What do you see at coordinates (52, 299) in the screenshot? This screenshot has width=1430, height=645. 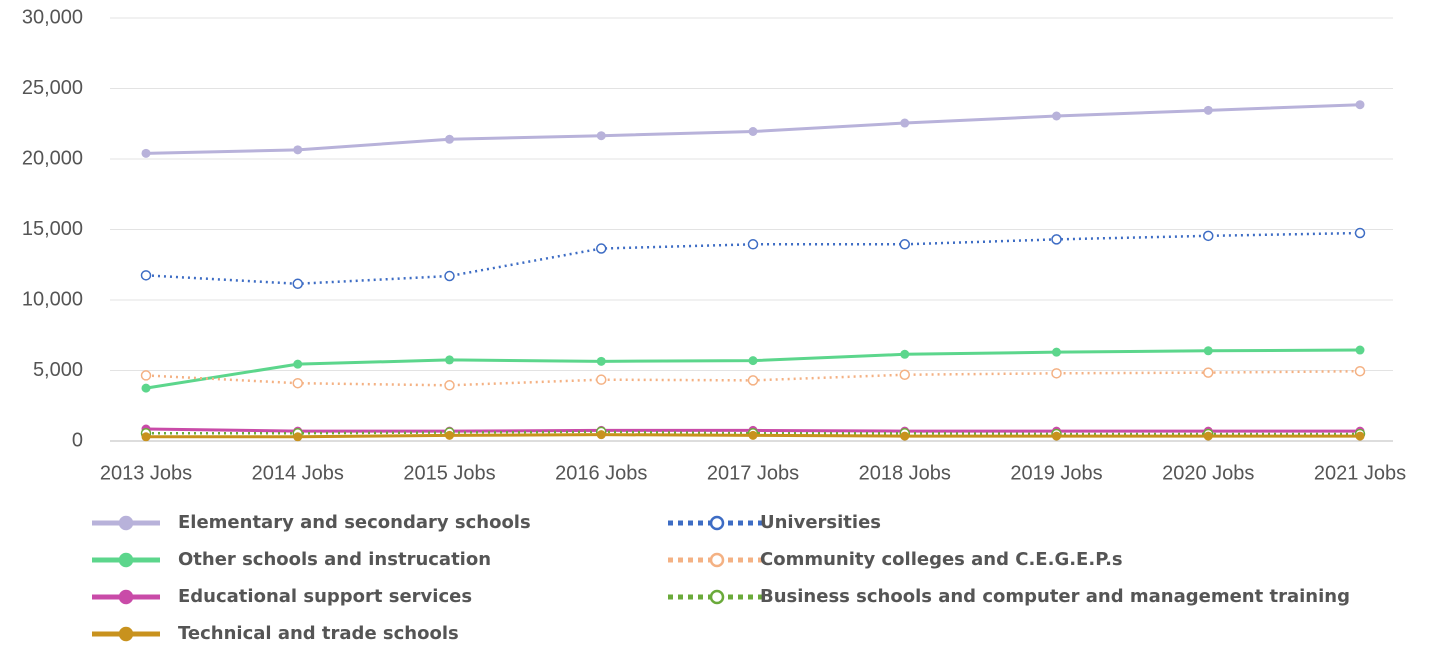 I see `y-tick-label: 10,000` at bounding box center [52, 299].